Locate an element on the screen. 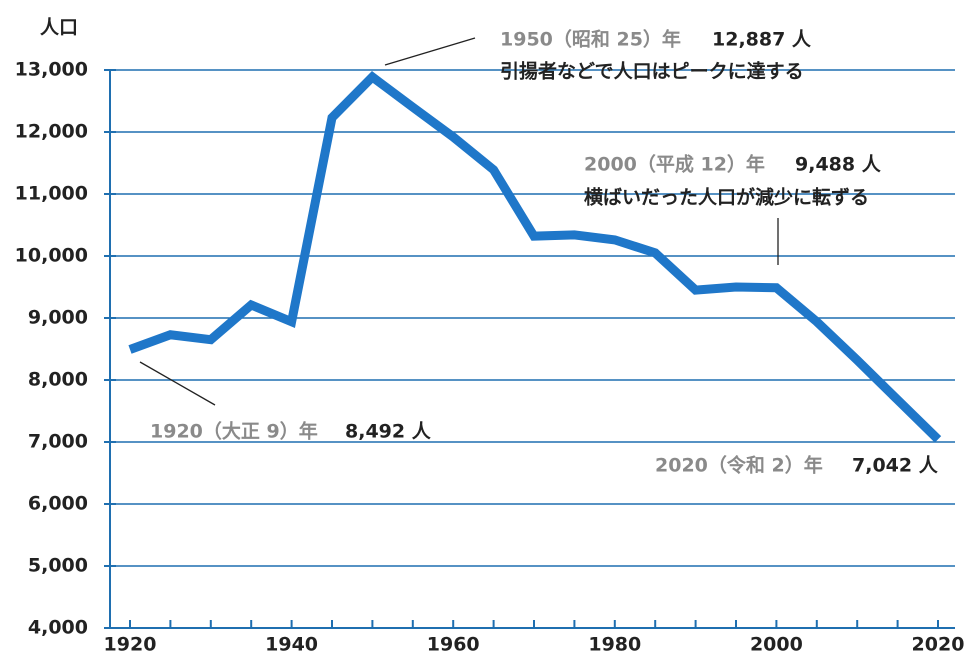 This screenshot has height=657, width=964. y-tick-label: 11,000 is located at coordinates (51, 194).